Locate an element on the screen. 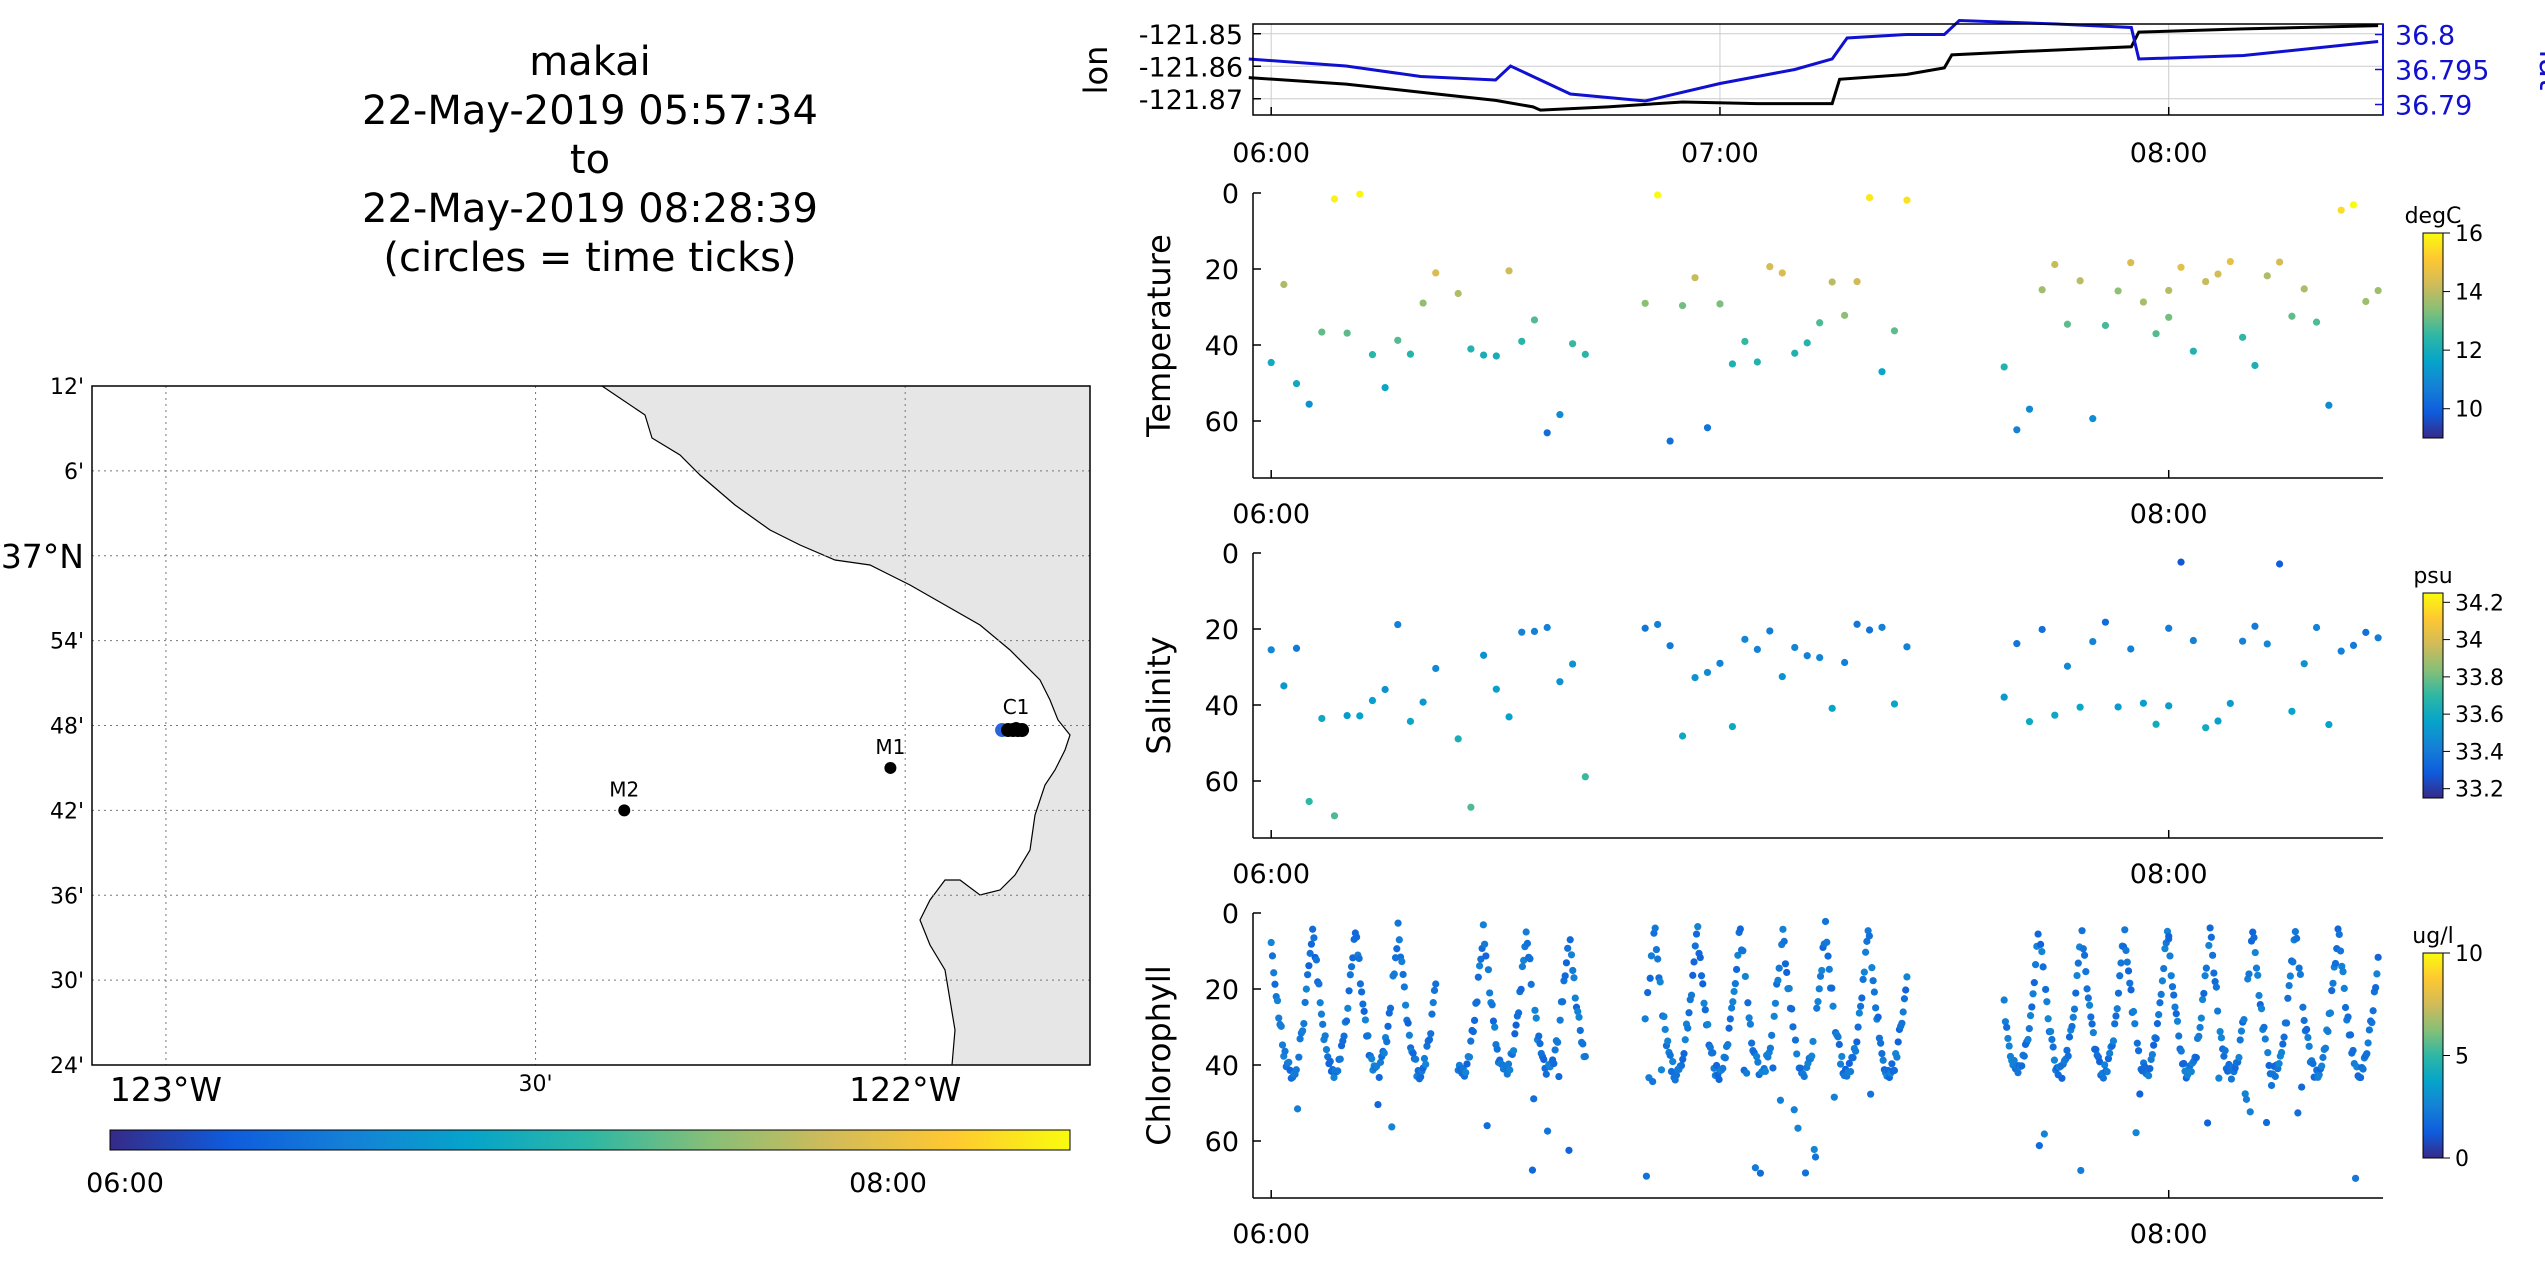 The image size is (2545, 1273). temperature-colorbar-tick-label: 12 is located at coordinates (2469, 351).